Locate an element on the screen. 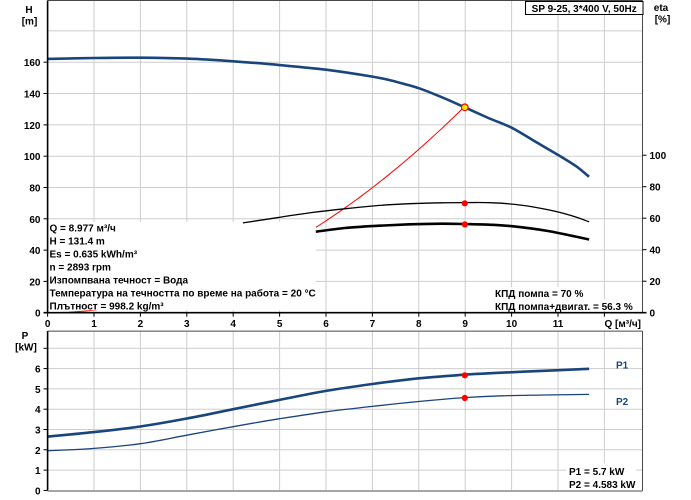 This screenshot has height=500, width=691. svg-text: 8 is located at coordinates (419, 324).